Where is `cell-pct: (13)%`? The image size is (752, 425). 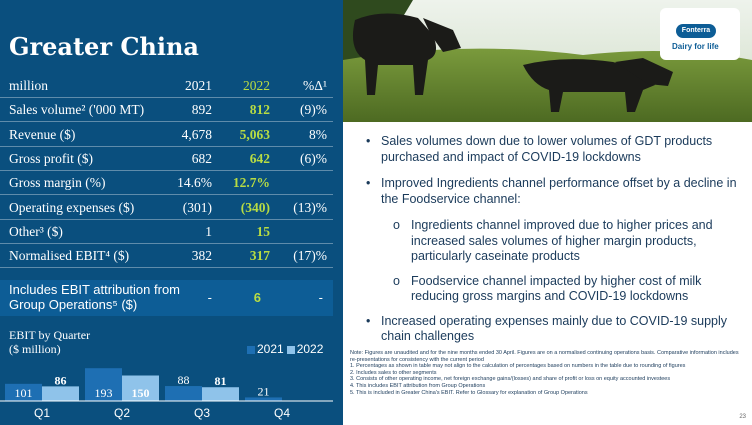 cell-pct: (13)% is located at coordinates (310, 207).